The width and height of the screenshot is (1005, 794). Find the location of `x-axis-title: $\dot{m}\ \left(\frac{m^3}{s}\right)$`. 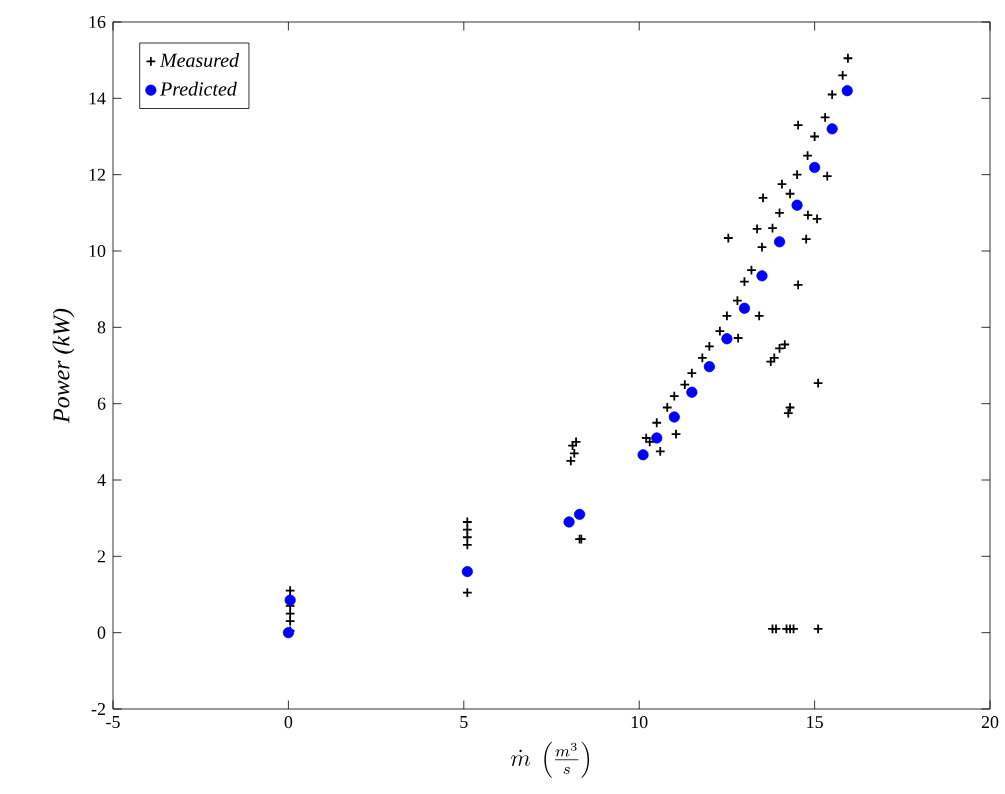

x-axis-title: $\dot{m}\ \left(\frac{m^3}{s}\right)$ is located at coordinates (550, 759).